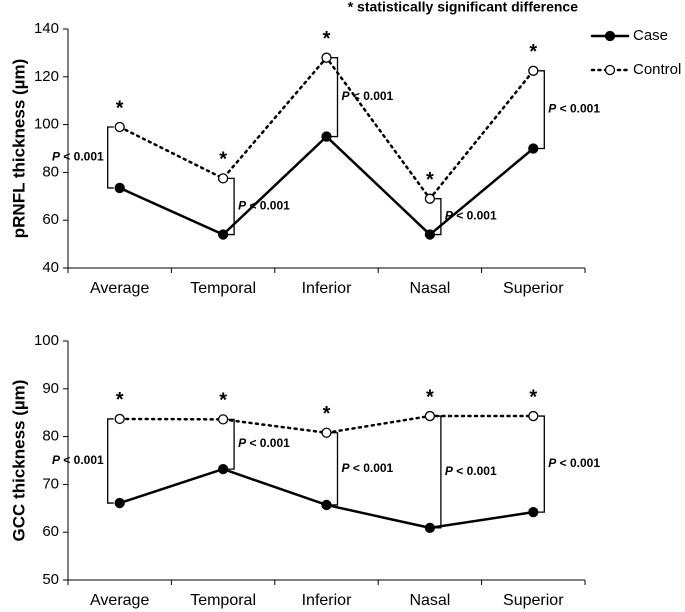 This screenshot has height=612, width=685. I want to click on legend-label: Control, so click(657, 69).